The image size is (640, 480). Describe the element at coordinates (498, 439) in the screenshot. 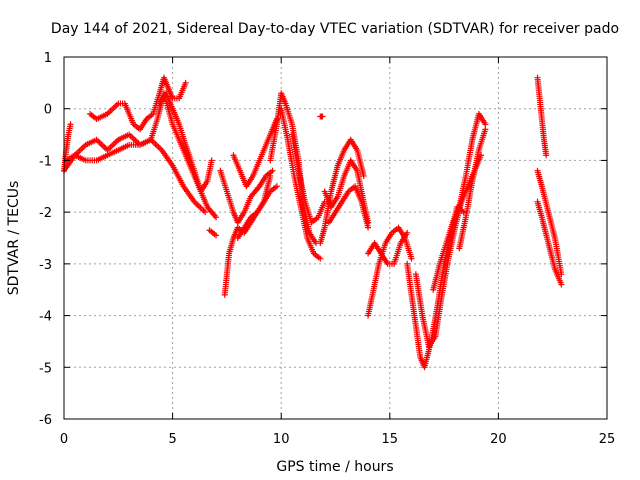

I see `x-tick-label: 20` at that location.